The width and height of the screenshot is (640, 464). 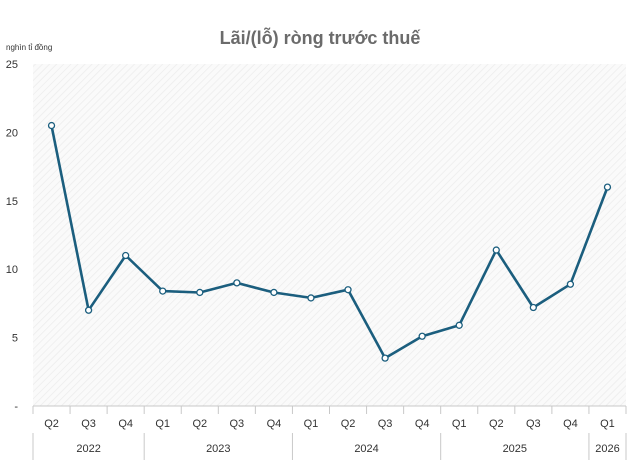 I want to click on y-tick-label: 10, so click(x=12, y=270).